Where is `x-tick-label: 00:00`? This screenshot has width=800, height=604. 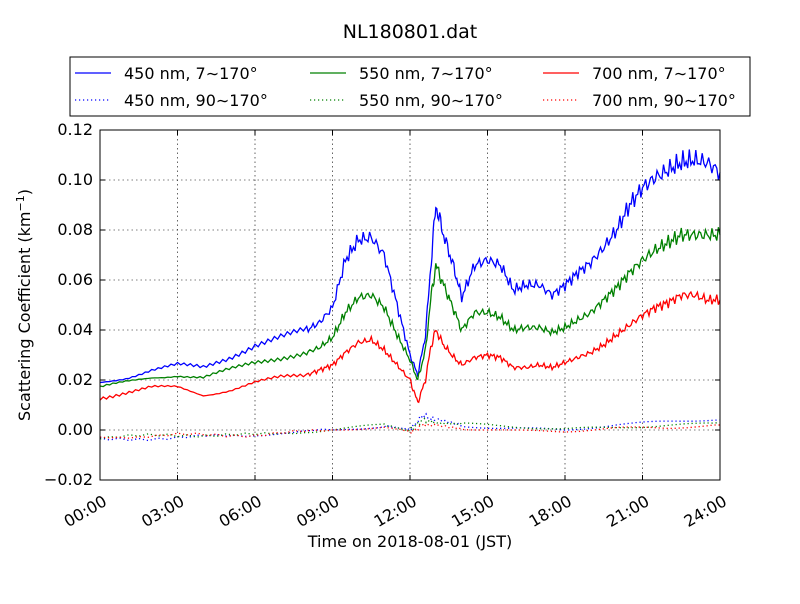
x-tick-label: 00:00 is located at coordinates (85, 511).